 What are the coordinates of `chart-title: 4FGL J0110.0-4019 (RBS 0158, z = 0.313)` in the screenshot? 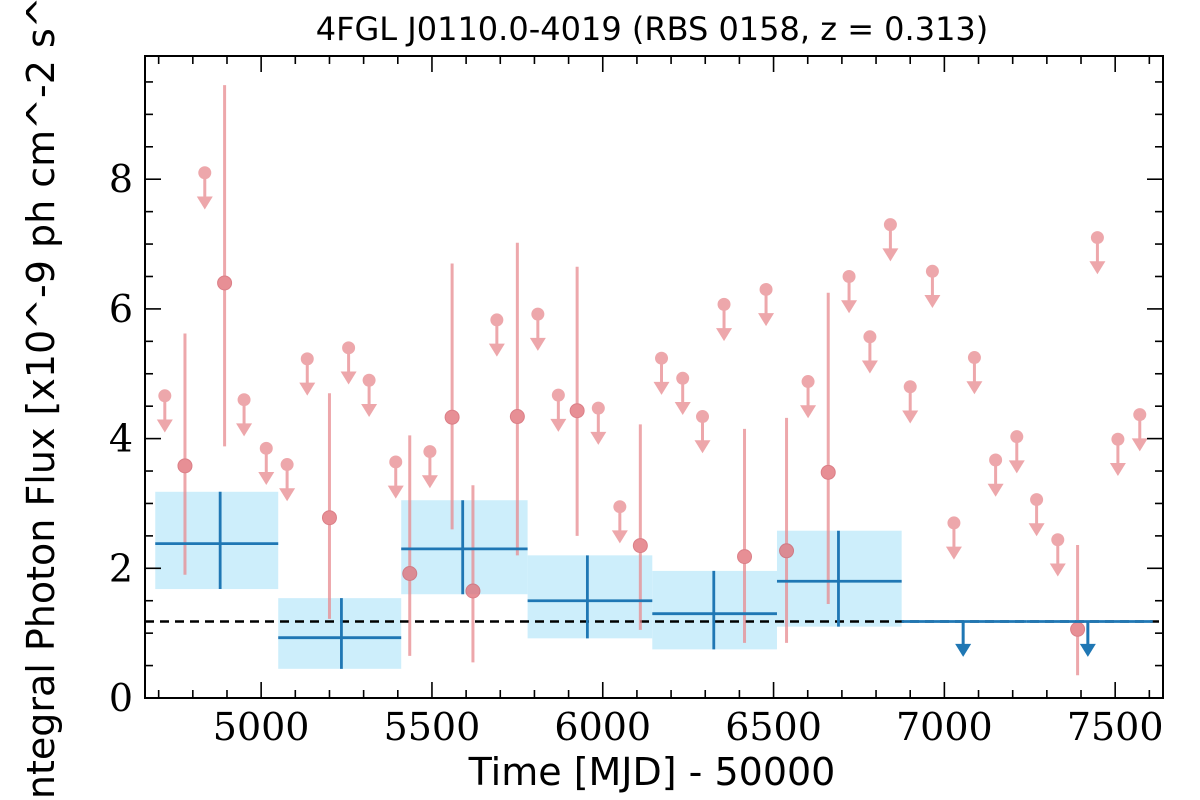 It's located at (652, 29).